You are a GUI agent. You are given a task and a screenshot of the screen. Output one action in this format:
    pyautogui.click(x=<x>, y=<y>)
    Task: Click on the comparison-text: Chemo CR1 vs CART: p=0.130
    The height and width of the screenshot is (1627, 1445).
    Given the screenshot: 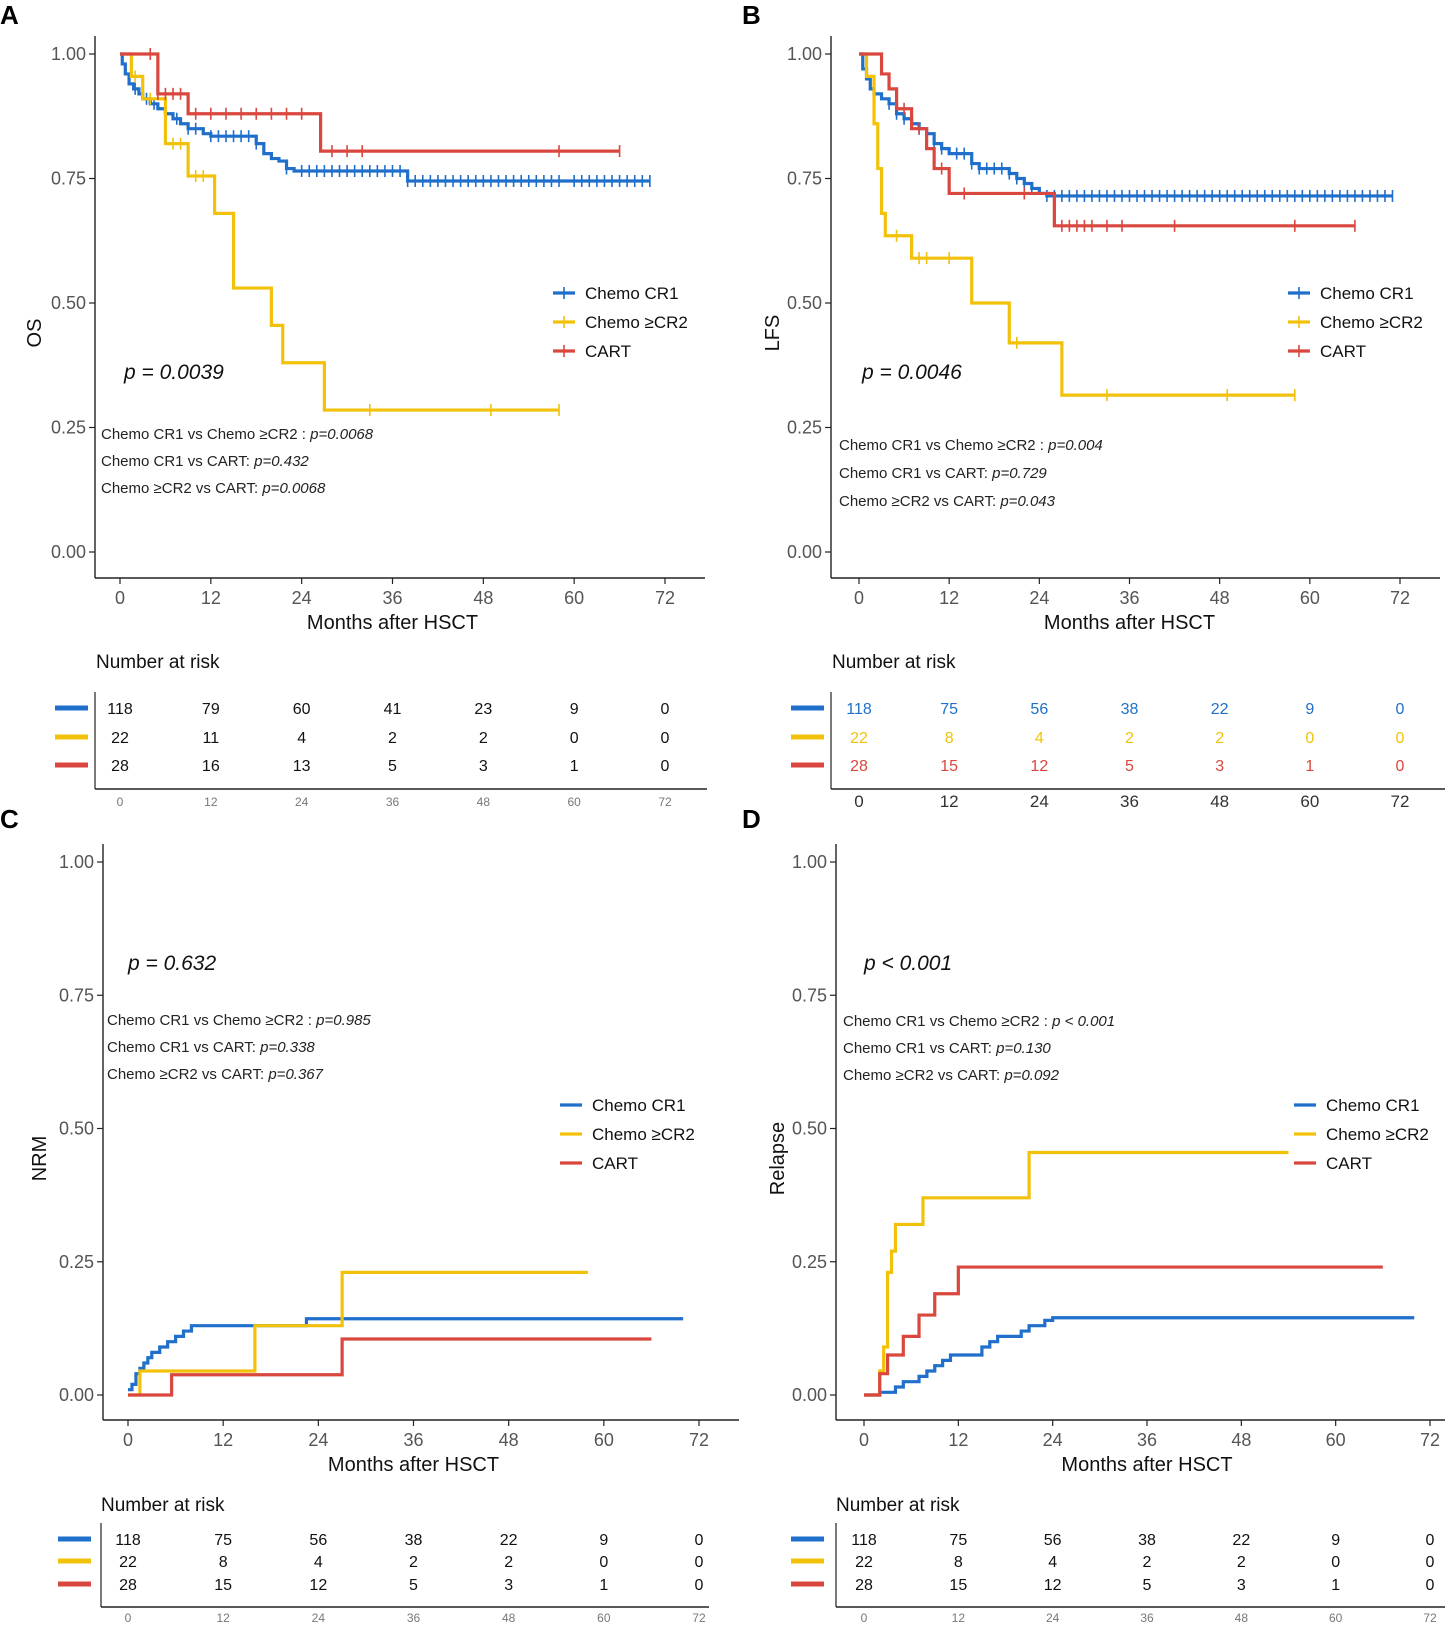 What is the action you would take?
    pyautogui.click(x=947, y=1048)
    